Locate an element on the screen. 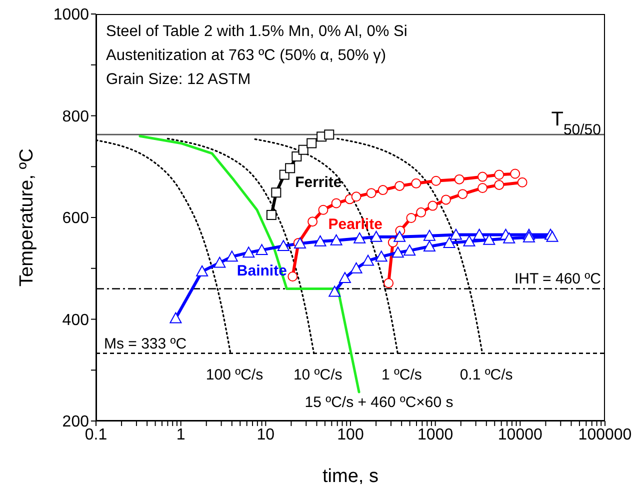  y-tick-label: 400 is located at coordinates (76, 320).